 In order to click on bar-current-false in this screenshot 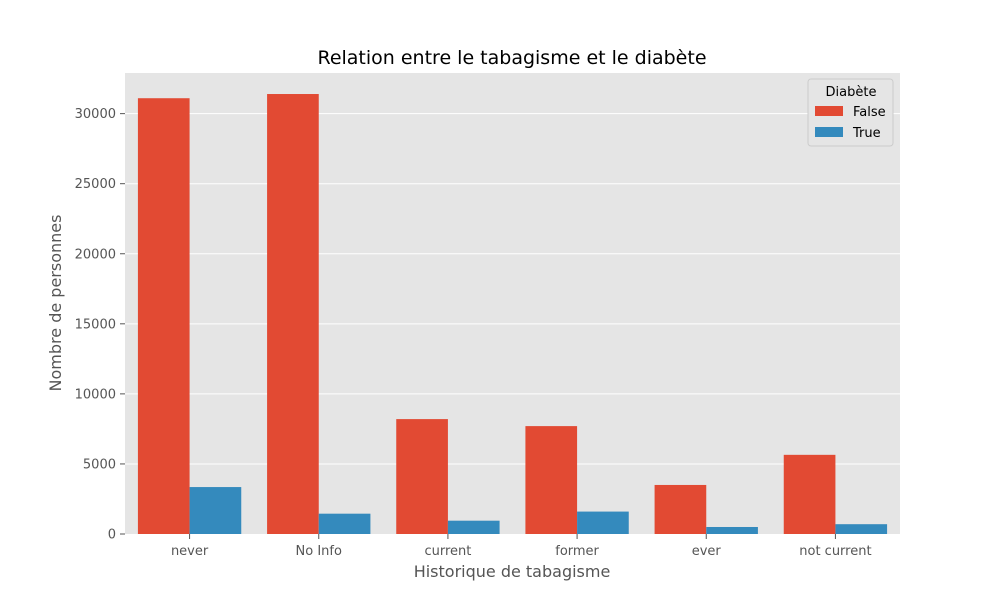, I will do `click(422, 476)`.